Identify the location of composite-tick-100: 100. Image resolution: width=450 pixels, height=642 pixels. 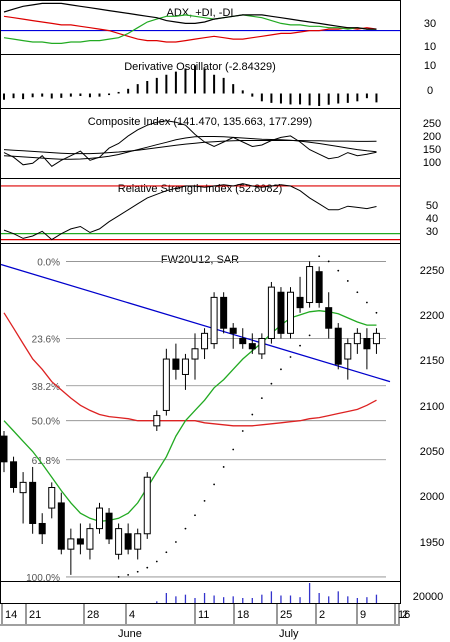
(432, 163).